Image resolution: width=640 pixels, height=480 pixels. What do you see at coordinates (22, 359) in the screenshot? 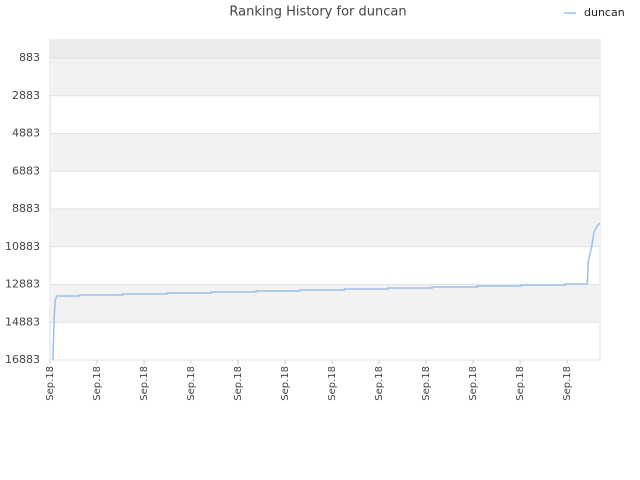
I see `y-tick-label: 16883` at bounding box center [22, 359].